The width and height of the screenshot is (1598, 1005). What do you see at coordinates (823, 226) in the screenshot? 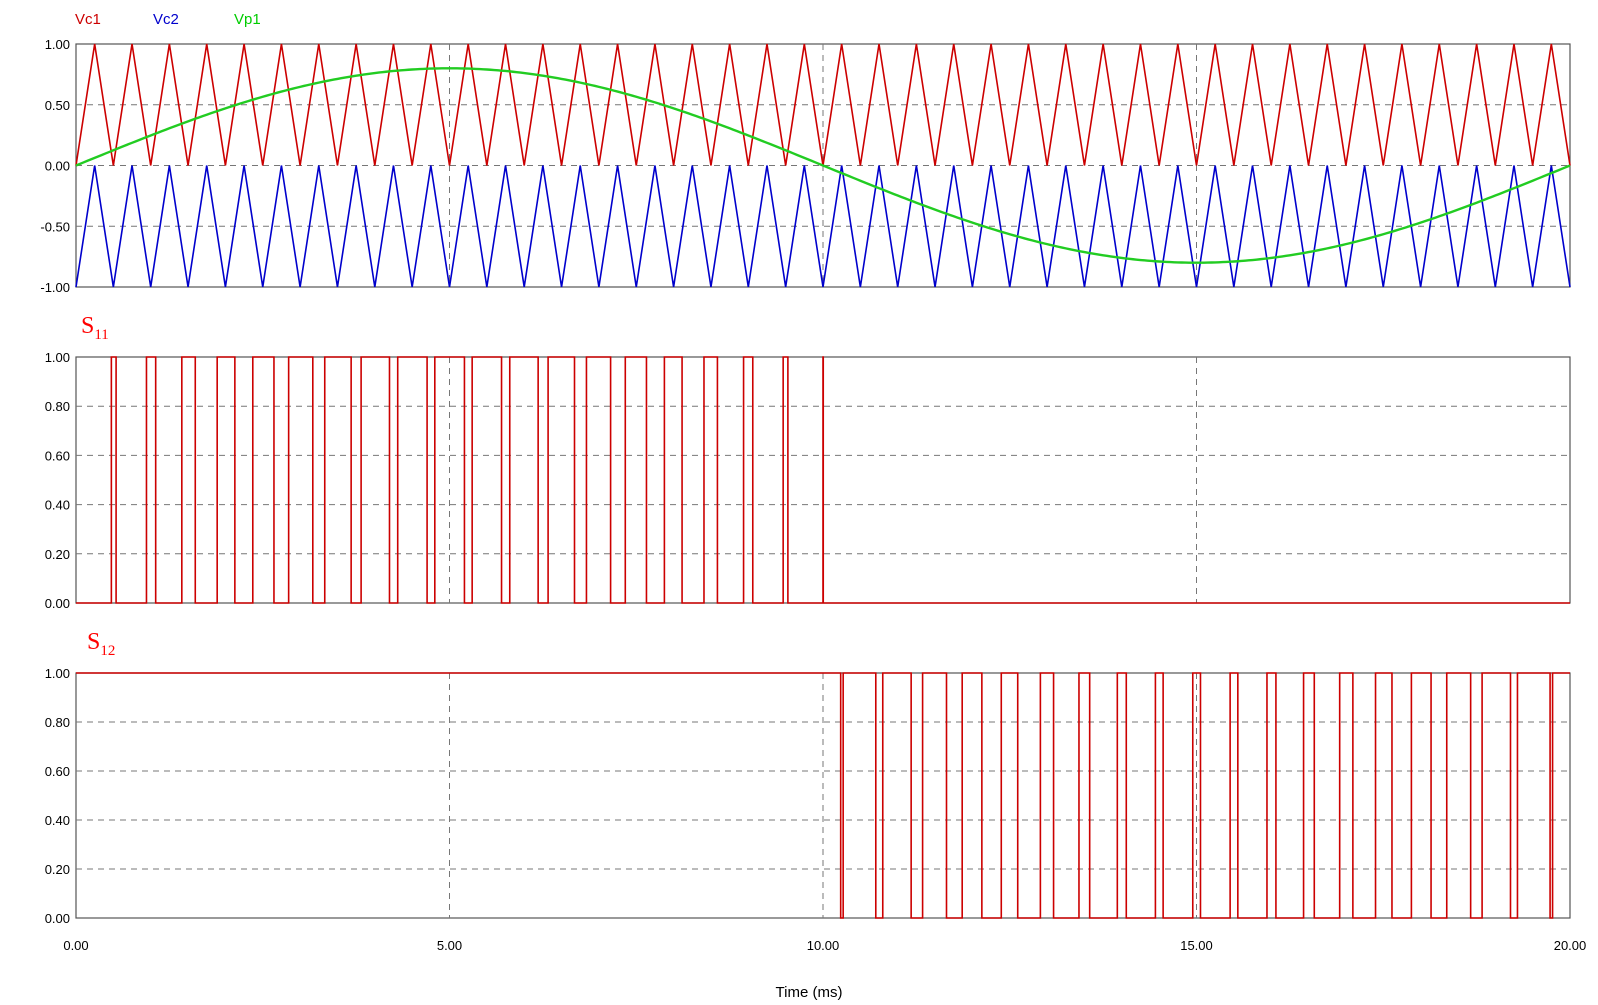
I see `series-vc2-line` at bounding box center [823, 226].